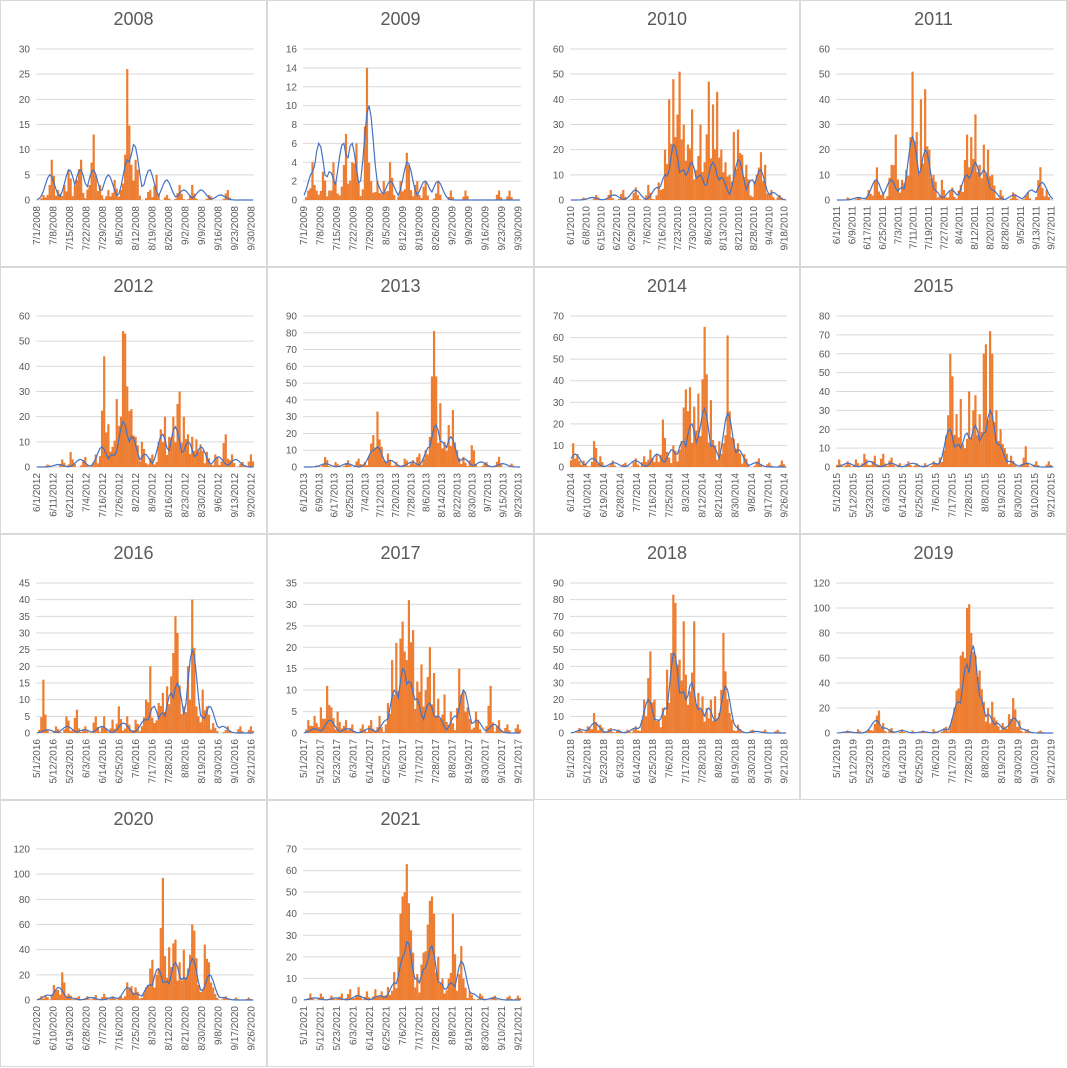 Image resolution: width=1067 pixels, height=1068 pixels. I want to click on y-tick-label: 80, so click(25, 900).